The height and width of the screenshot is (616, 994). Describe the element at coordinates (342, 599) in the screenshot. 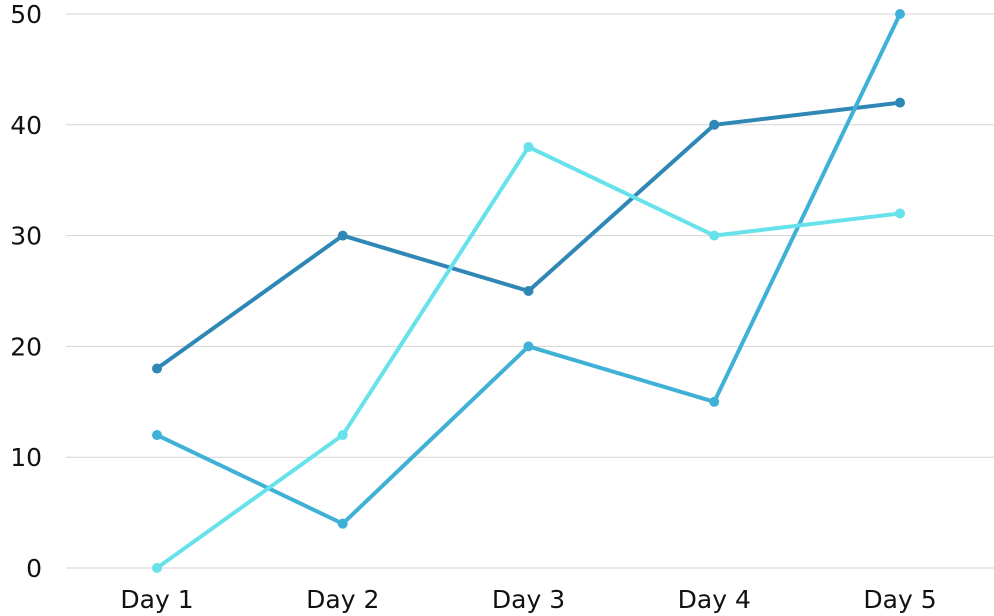

I see `x-tick-label: Day 2` at that location.